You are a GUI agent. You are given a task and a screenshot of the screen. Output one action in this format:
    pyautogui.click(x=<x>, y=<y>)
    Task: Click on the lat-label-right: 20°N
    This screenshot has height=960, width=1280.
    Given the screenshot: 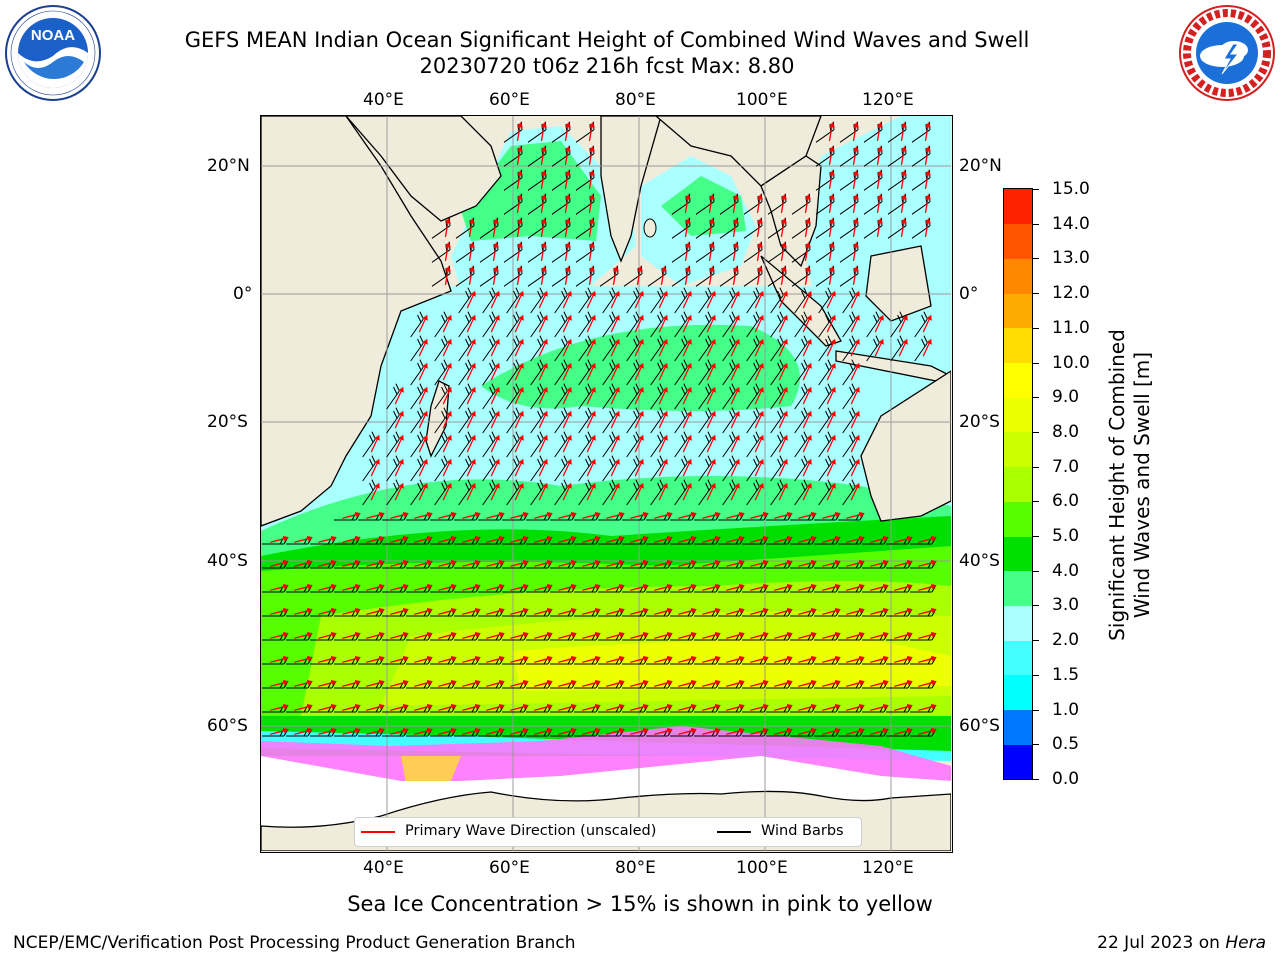 What is the action you would take?
    pyautogui.click(x=980, y=166)
    